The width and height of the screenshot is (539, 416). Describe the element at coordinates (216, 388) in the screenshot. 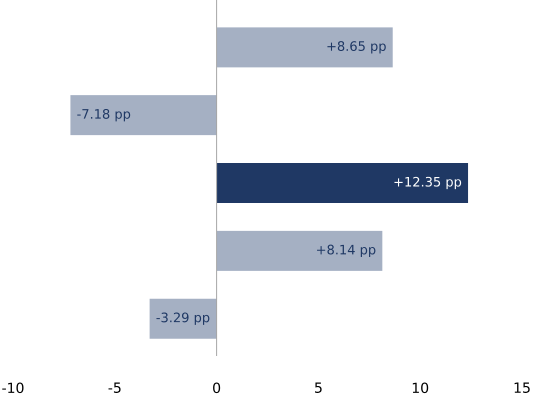

I see `x-tick-label: 0` at that location.